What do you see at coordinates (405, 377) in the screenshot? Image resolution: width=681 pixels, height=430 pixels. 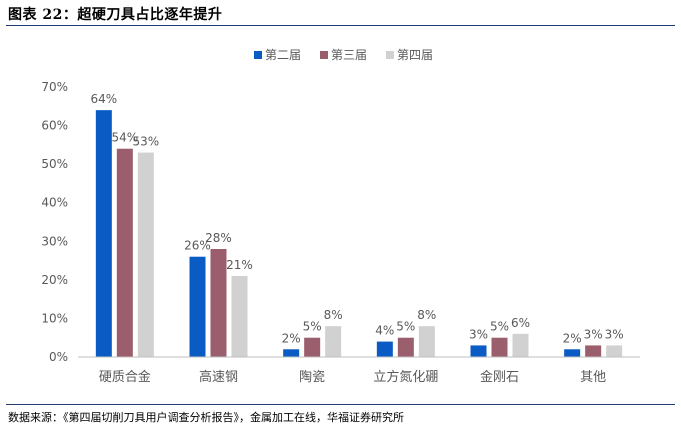 I see `x-tick-label: 立方氮化硼` at bounding box center [405, 377].